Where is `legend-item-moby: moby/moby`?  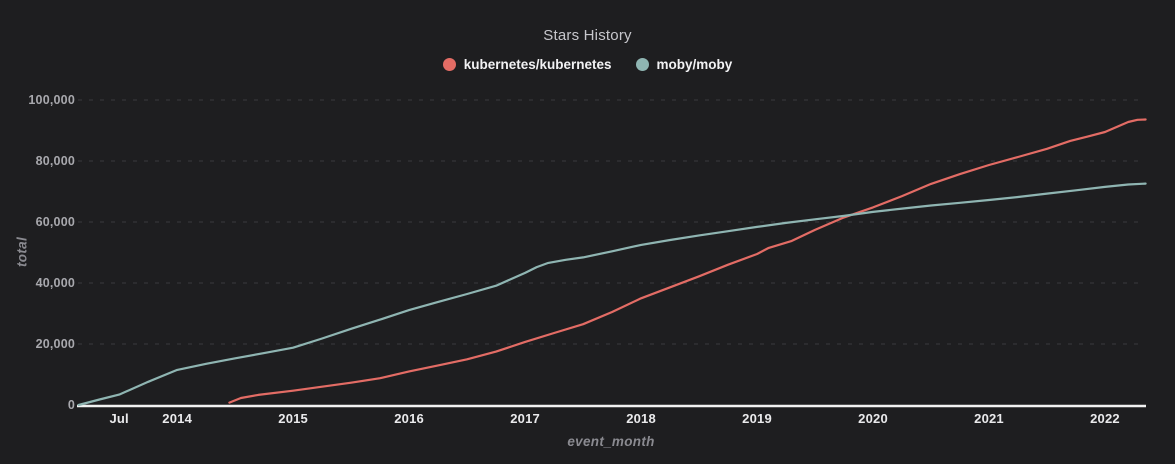 legend-item-moby: moby/moby is located at coordinates (684, 64).